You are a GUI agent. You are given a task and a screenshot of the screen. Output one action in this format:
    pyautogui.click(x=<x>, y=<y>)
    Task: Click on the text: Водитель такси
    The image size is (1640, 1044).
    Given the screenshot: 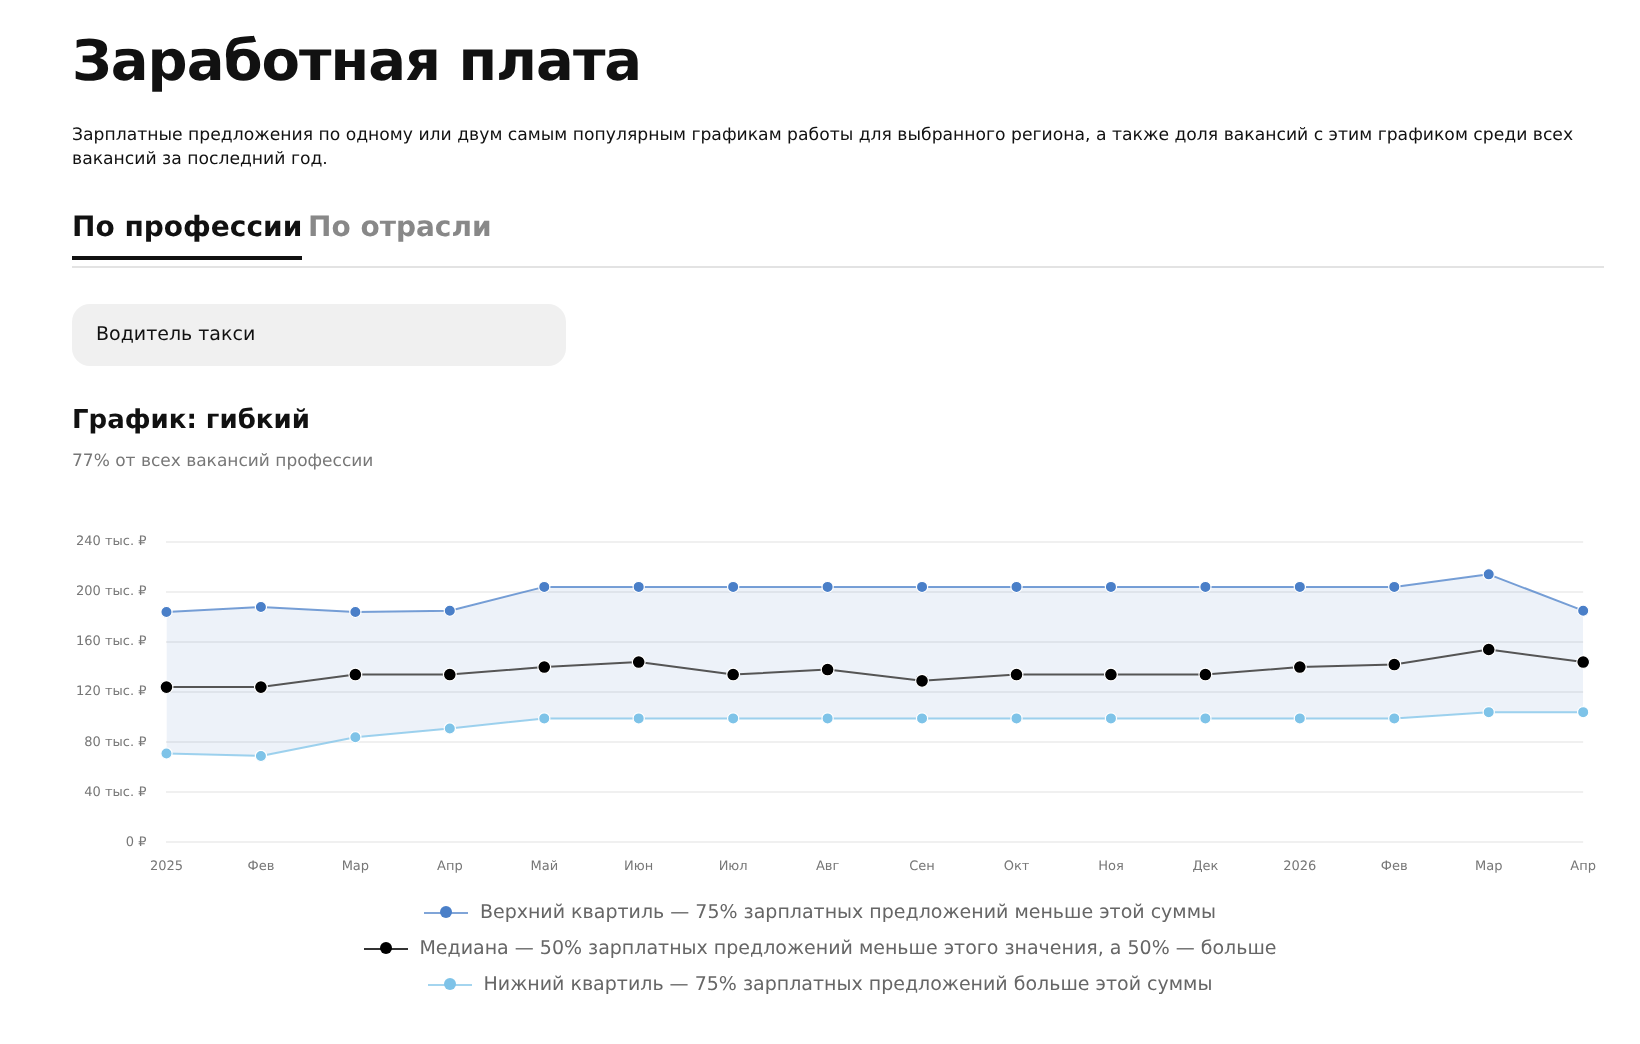 What is the action you would take?
    pyautogui.click(x=319, y=335)
    